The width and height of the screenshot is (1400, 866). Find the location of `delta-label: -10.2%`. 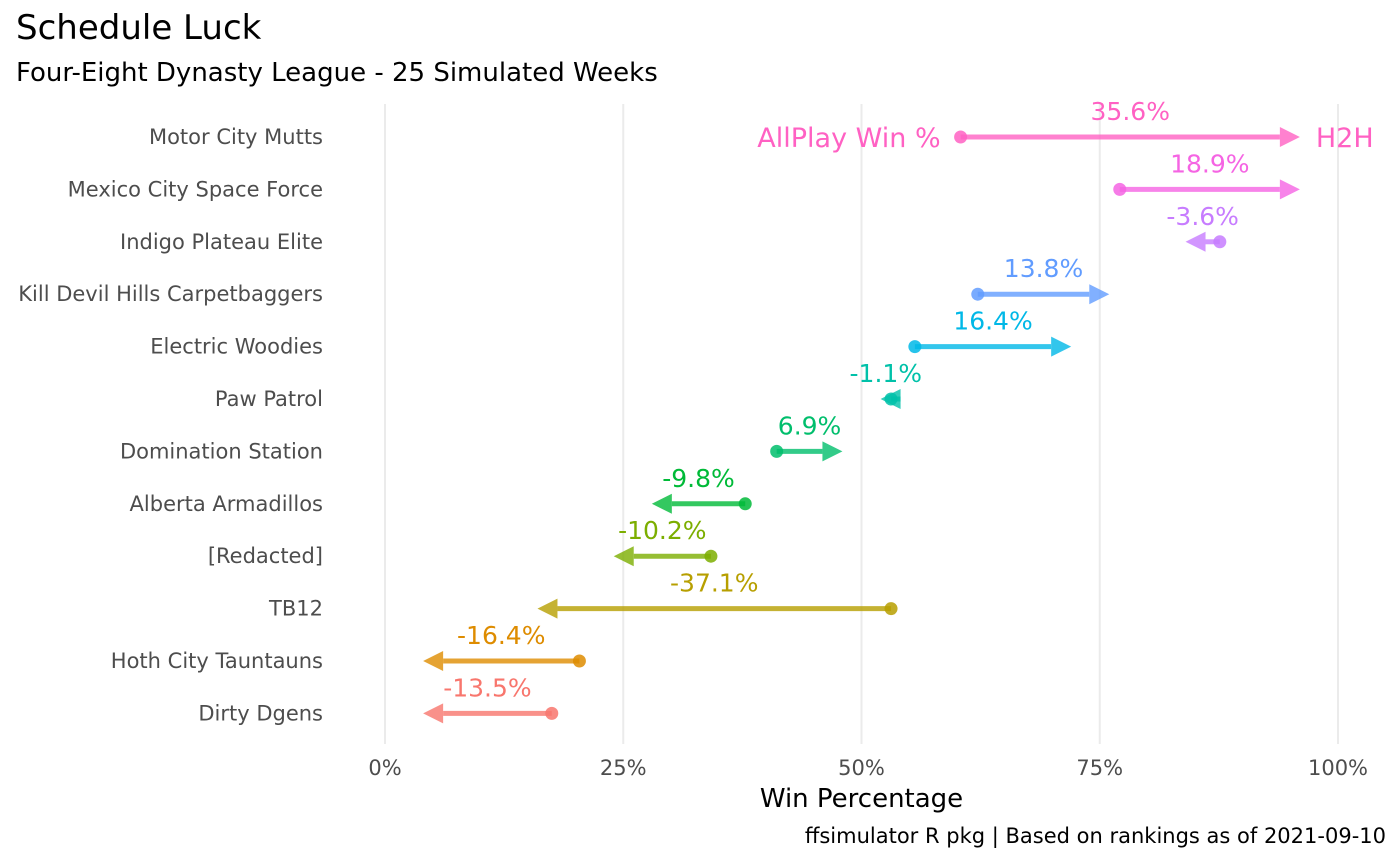

delta-label: -10.2% is located at coordinates (662, 530).